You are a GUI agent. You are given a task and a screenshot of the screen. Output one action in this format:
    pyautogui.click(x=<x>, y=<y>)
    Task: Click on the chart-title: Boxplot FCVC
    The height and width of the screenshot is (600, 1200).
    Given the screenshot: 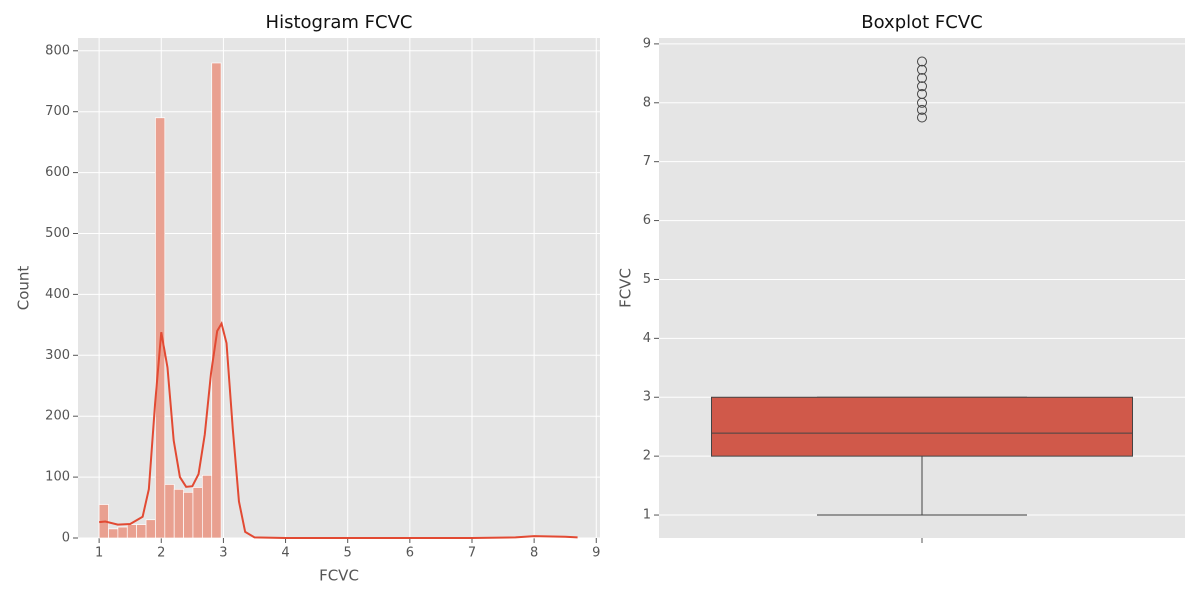 What is the action you would take?
    pyautogui.click(x=921, y=22)
    